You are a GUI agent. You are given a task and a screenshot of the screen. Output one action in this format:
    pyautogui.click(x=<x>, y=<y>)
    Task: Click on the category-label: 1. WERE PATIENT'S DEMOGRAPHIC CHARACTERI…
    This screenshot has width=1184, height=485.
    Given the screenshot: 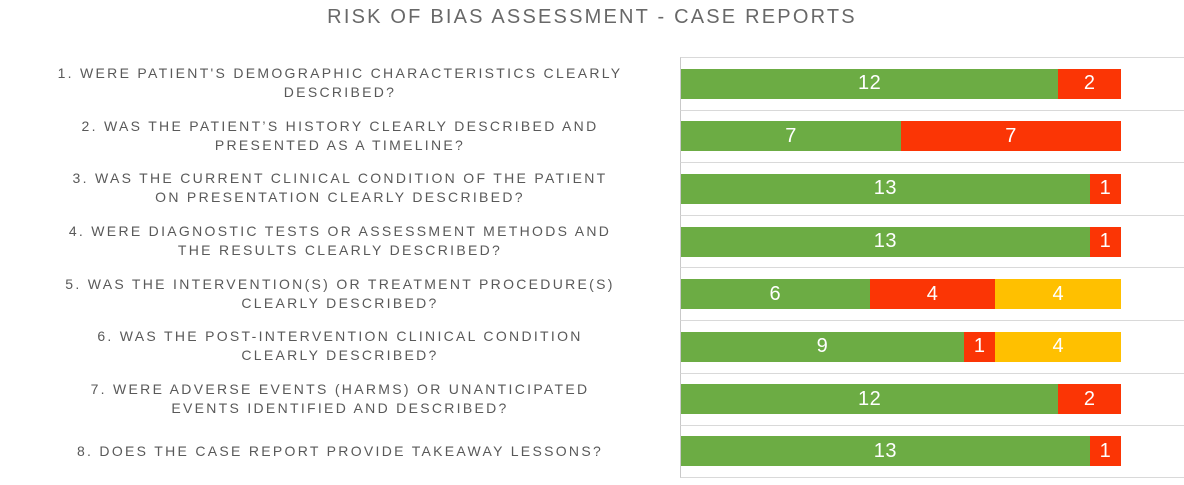 What is the action you would take?
    pyautogui.click(x=340, y=83)
    